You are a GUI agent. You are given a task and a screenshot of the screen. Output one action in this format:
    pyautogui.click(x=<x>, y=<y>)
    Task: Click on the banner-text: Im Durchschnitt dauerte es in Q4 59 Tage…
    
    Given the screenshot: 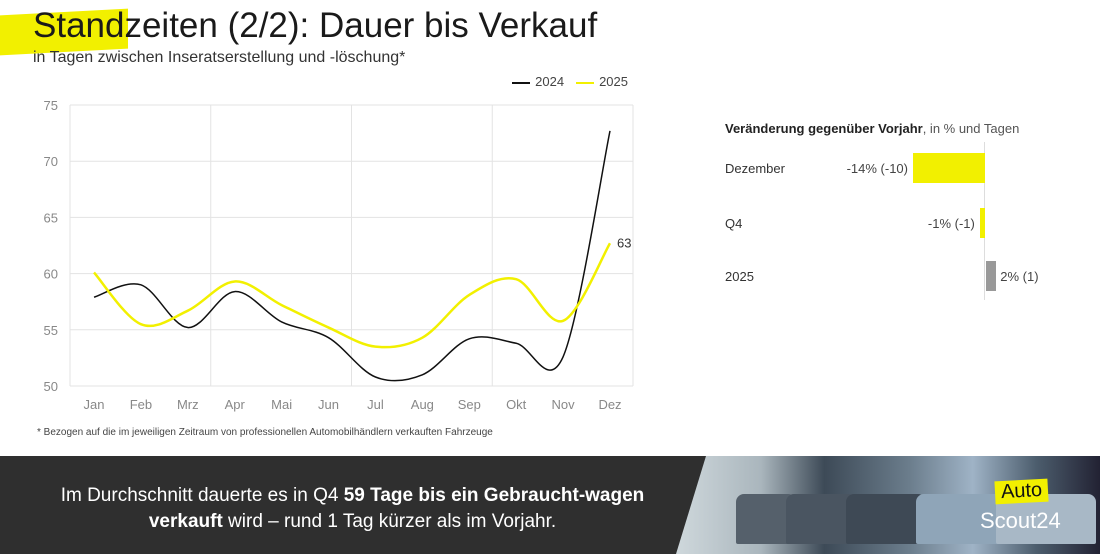 What is the action you would take?
    pyautogui.click(x=352, y=508)
    